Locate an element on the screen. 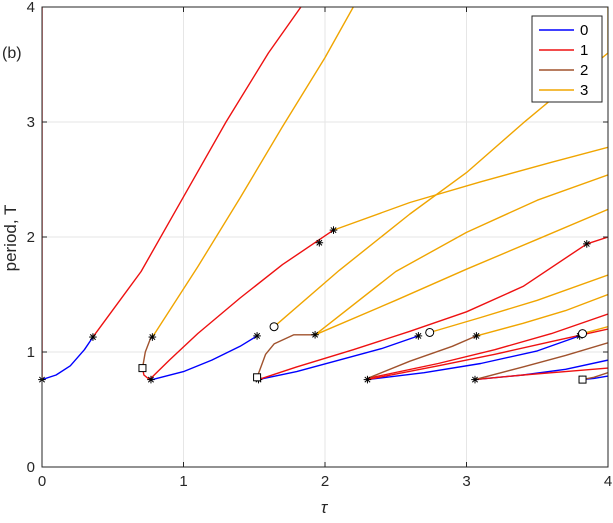 The width and height of the screenshot is (613, 523). legend-label-2: 2 is located at coordinates (584, 70).